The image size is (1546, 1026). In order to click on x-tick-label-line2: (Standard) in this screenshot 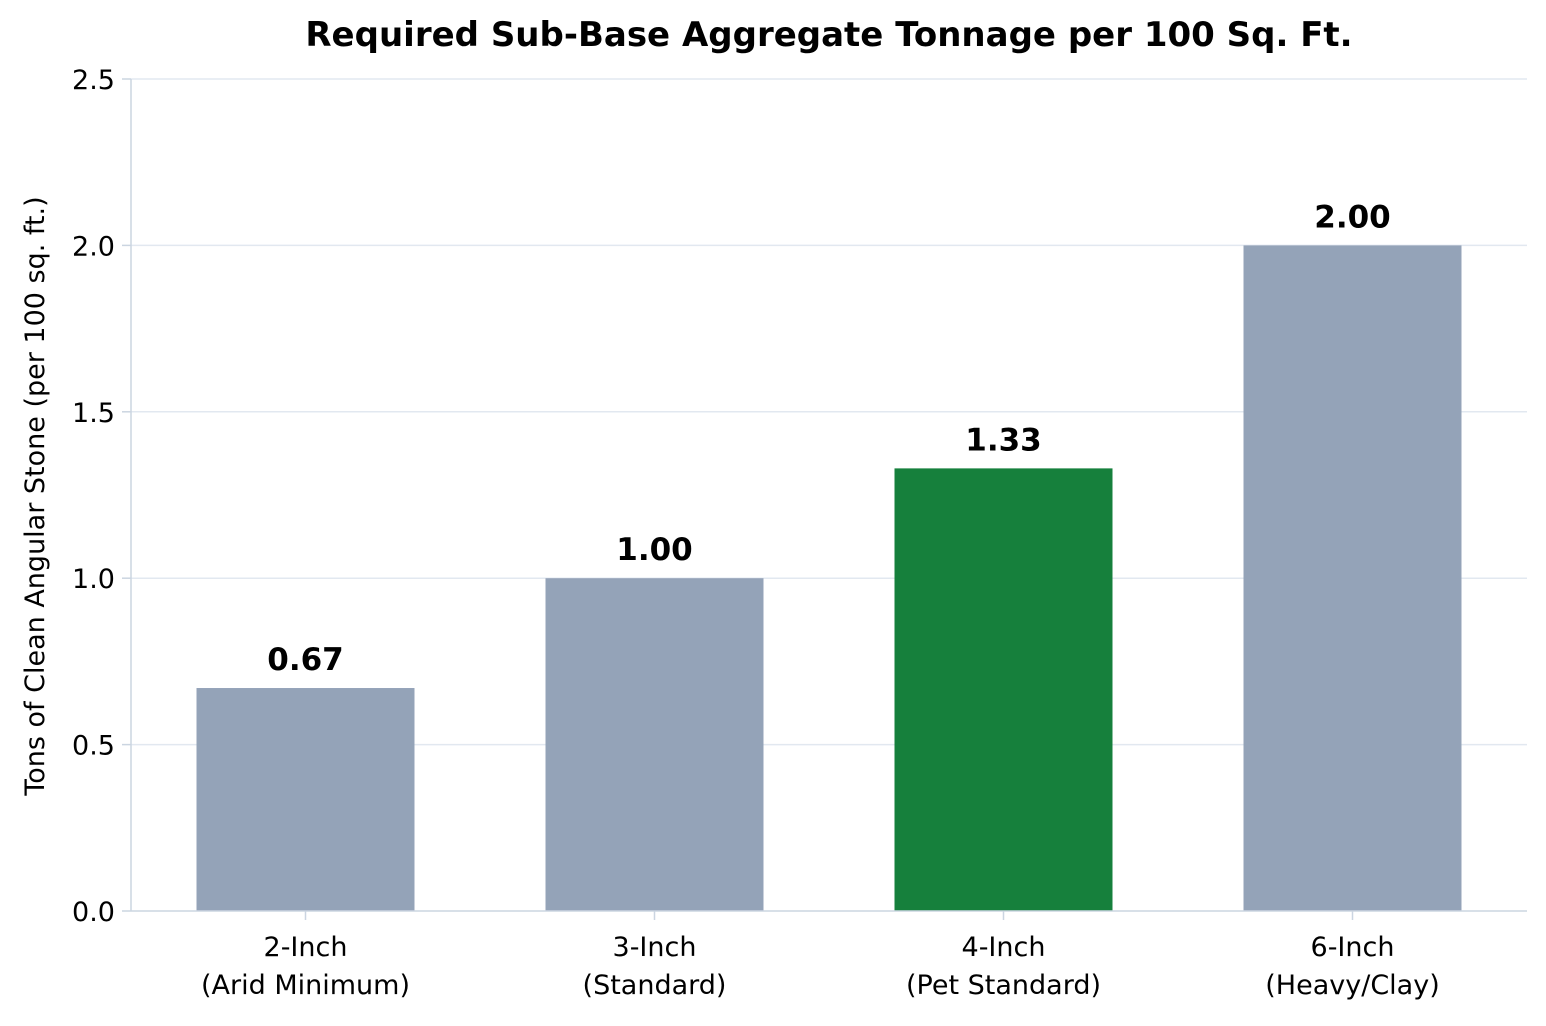, I will do `click(655, 985)`.